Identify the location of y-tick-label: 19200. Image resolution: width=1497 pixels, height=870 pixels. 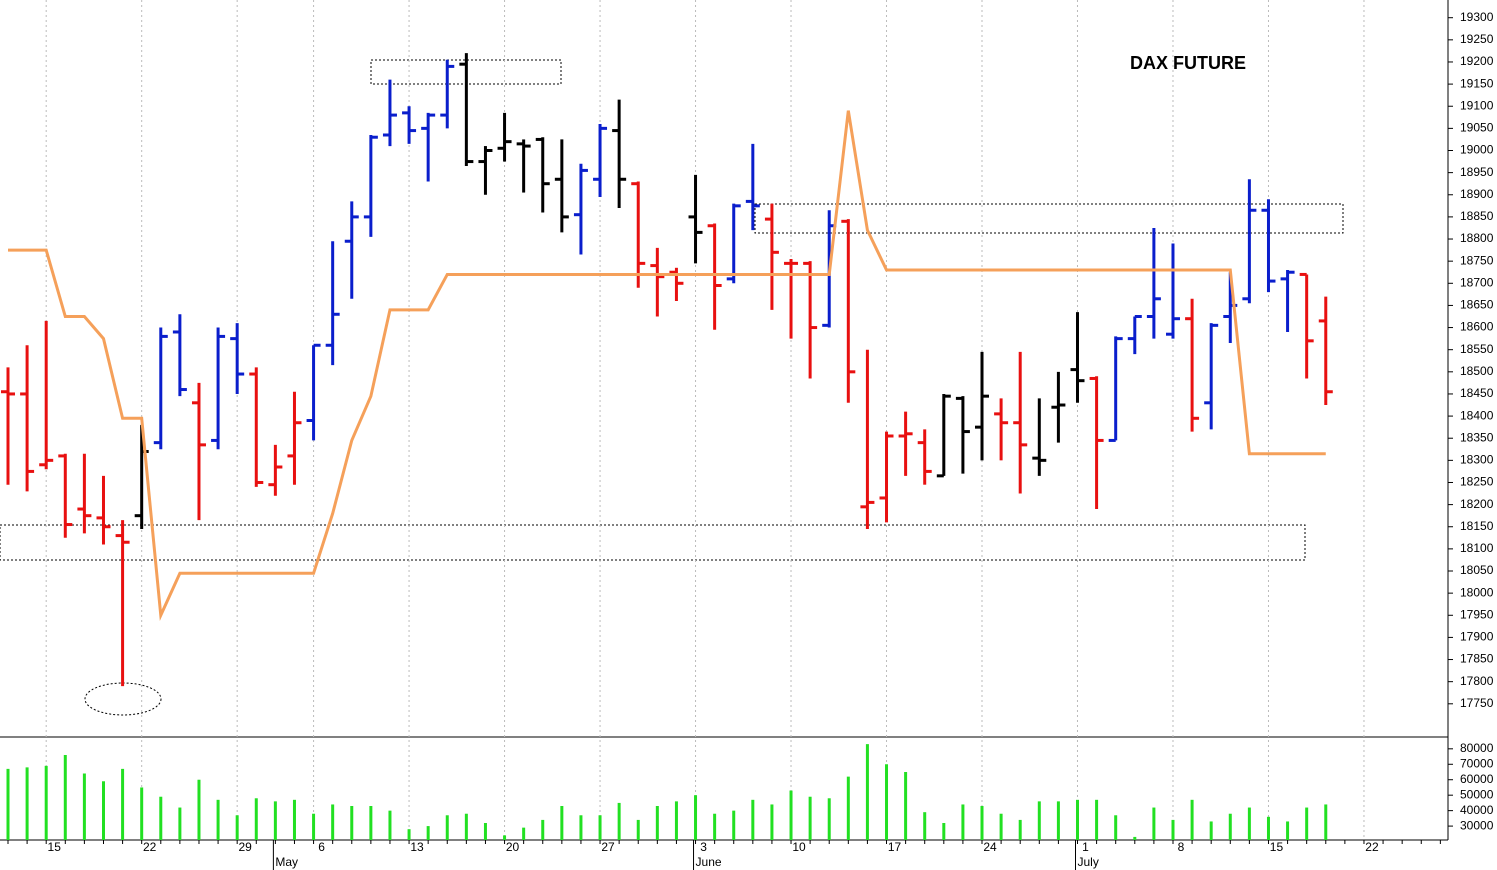
(1477, 61).